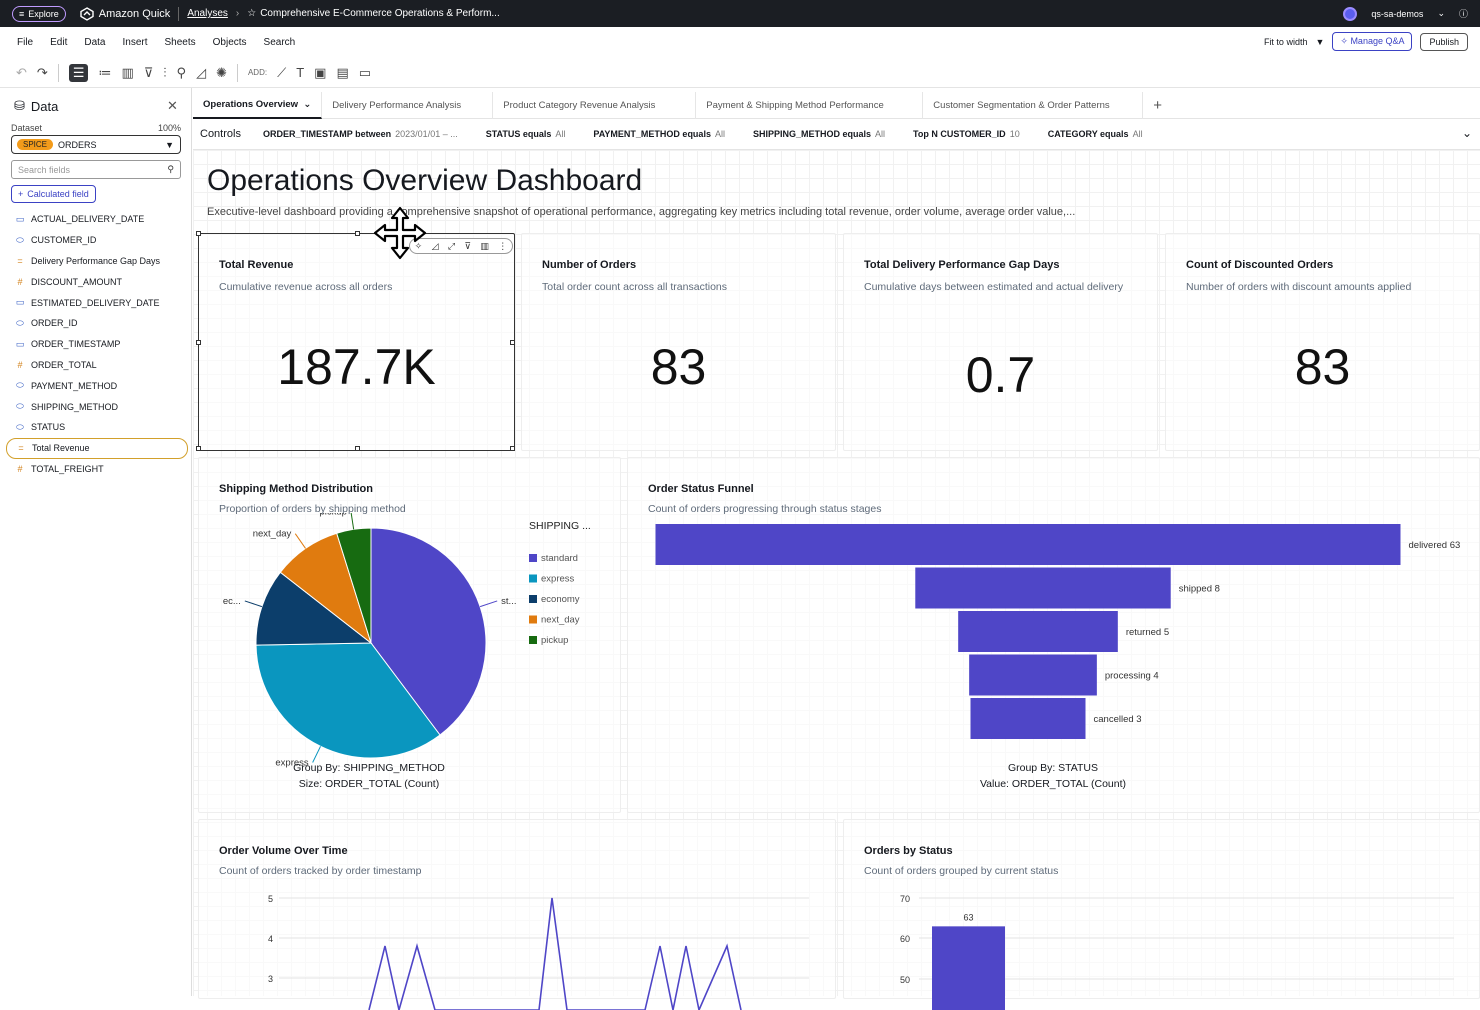 The width and height of the screenshot is (1480, 1010). What do you see at coordinates (1350, 13) in the screenshot?
I see `q-assistant-icon` at bounding box center [1350, 13].